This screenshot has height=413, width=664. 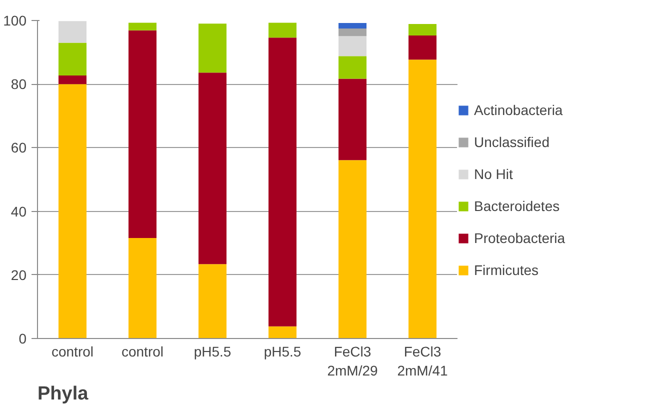 I want to click on legend-label: Firmicutes, so click(x=506, y=270).